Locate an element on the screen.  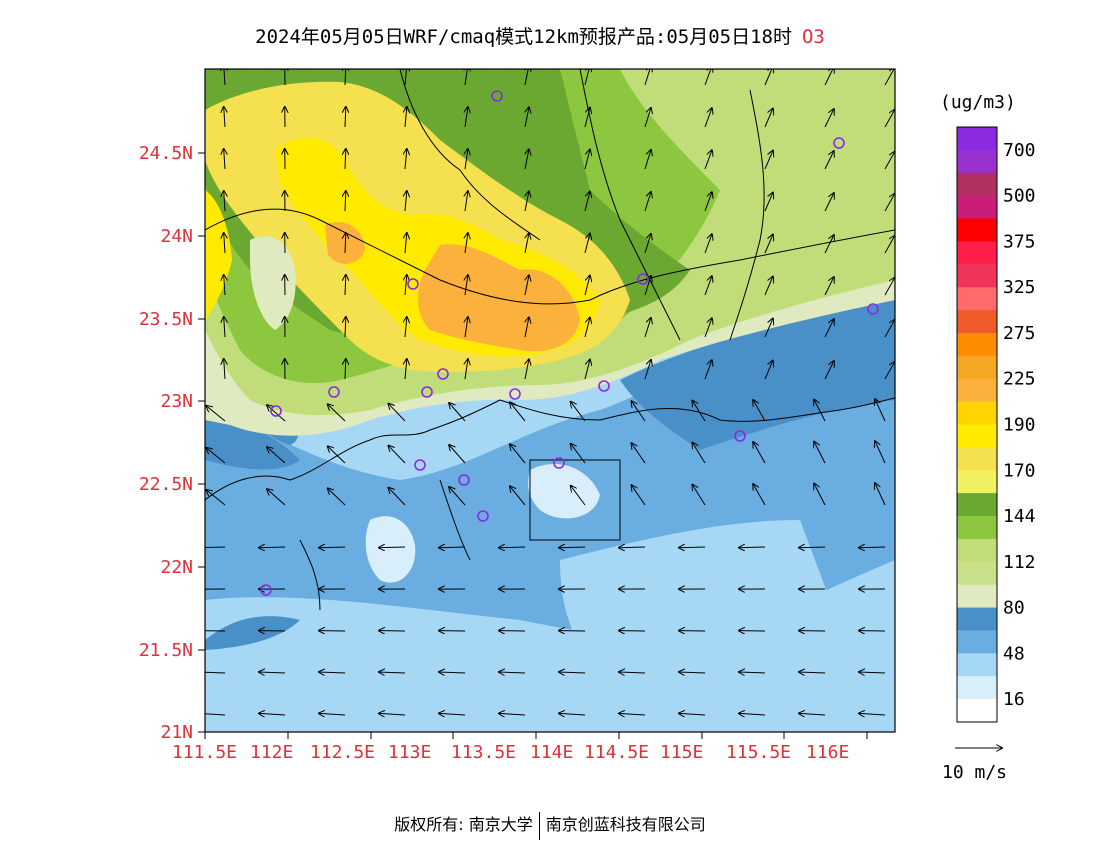
legend-label: 275 is located at coordinates (1019, 333).